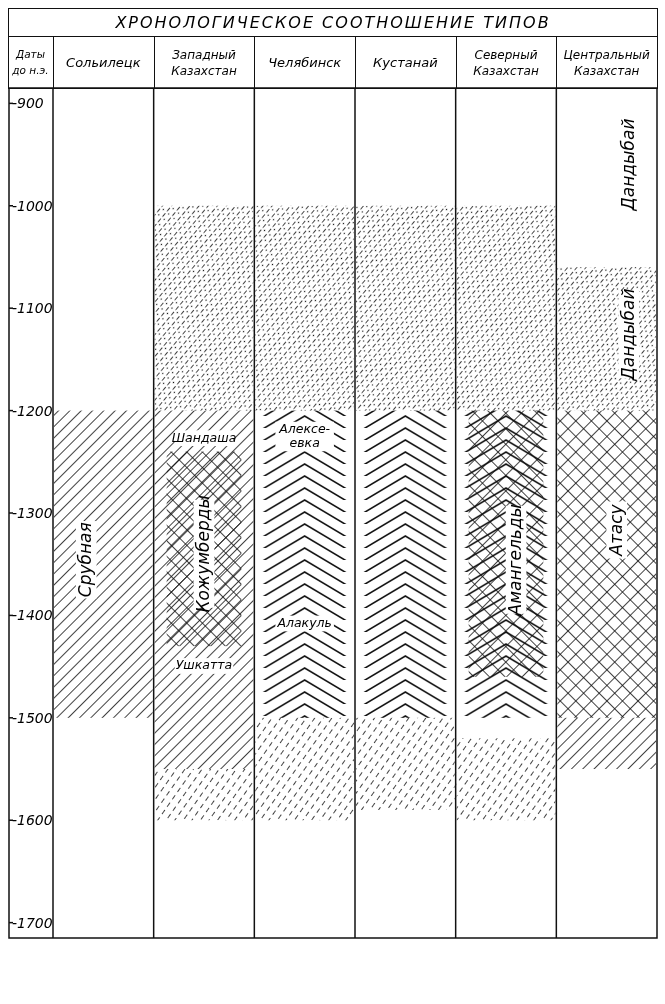 The image size is (665, 1004). Describe the element at coordinates (32, 820) in the screenshot. I see `y-tick-label: -1600` at that location.